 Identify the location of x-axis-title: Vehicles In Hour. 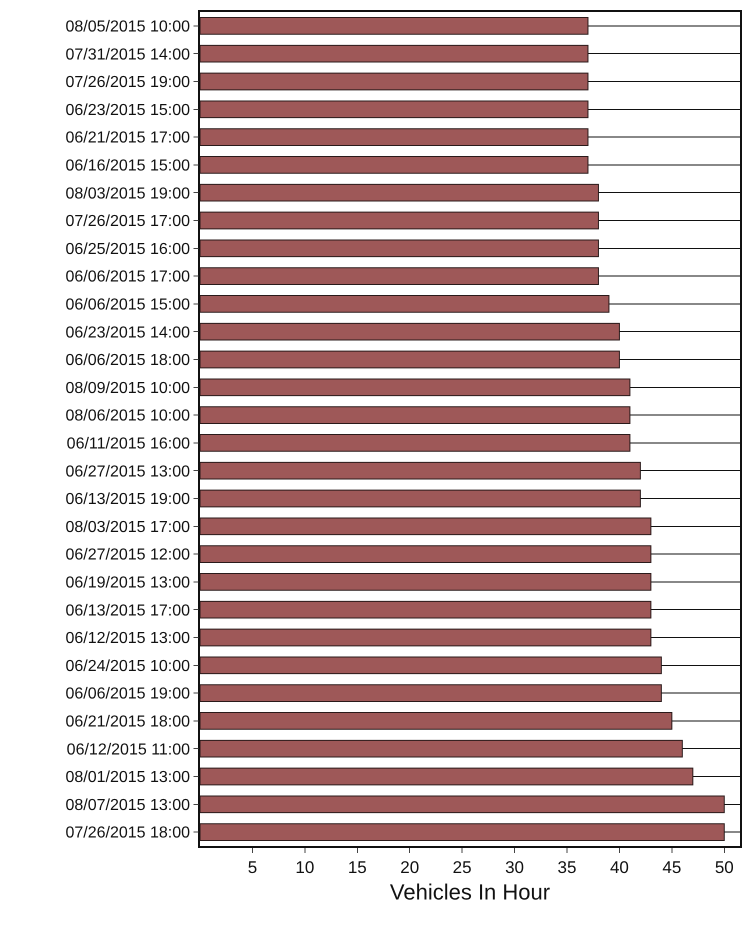
(470, 892).